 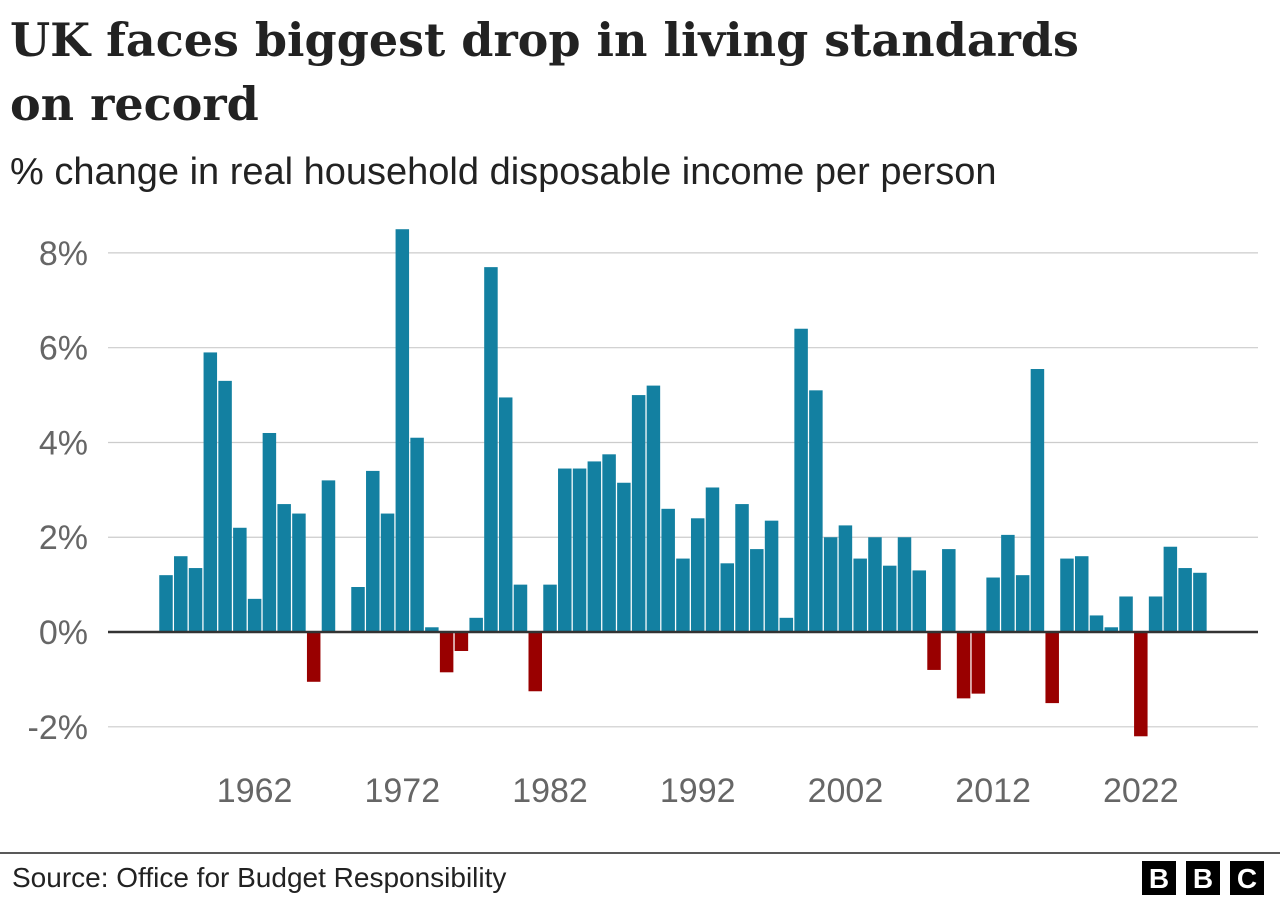 What do you see at coordinates (63, 538) in the screenshot?
I see `y-tick-label: 2%` at bounding box center [63, 538].